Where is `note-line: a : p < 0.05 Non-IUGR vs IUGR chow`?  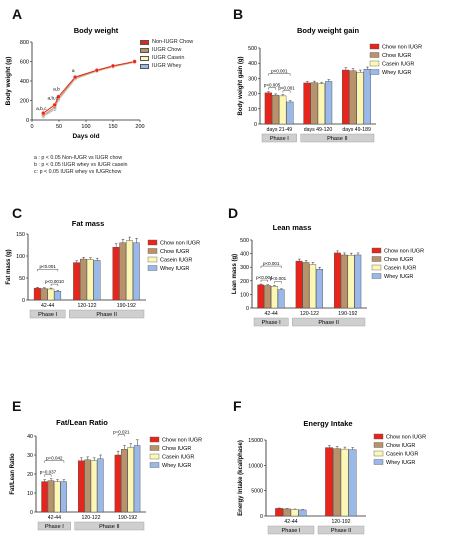 note-line: a : p < 0.05 Non-IUGR vs IUGR chow is located at coordinates (78, 158).